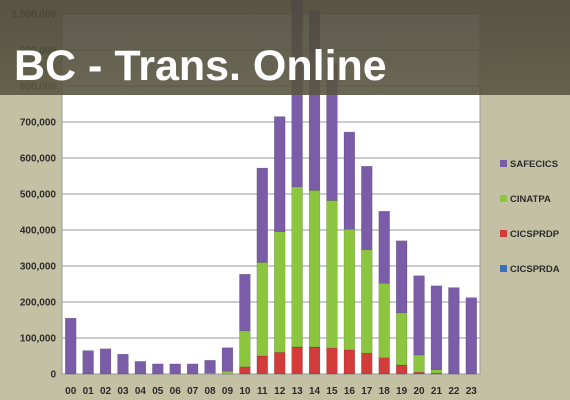 The image size is (570, 400). Describe the element at coordinates (419, 391) in the screenshot. I see `x-tick-label: 20` at that location.